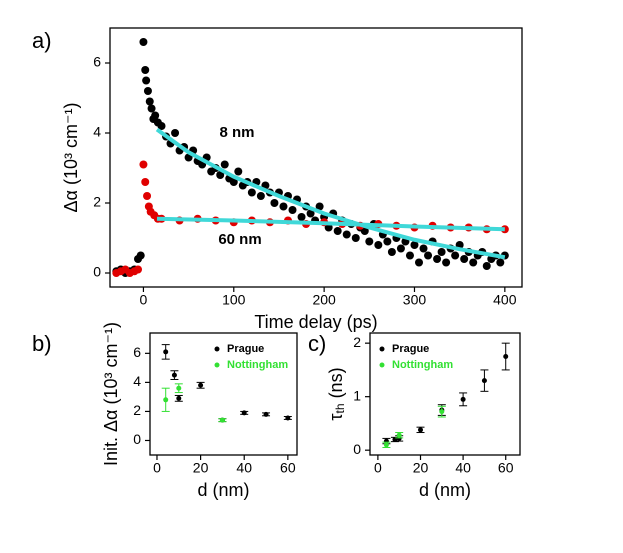 The height and width of the screenshot is (553, 623). I want to click on y-axis-label: τth (ns), so click(336, 393).